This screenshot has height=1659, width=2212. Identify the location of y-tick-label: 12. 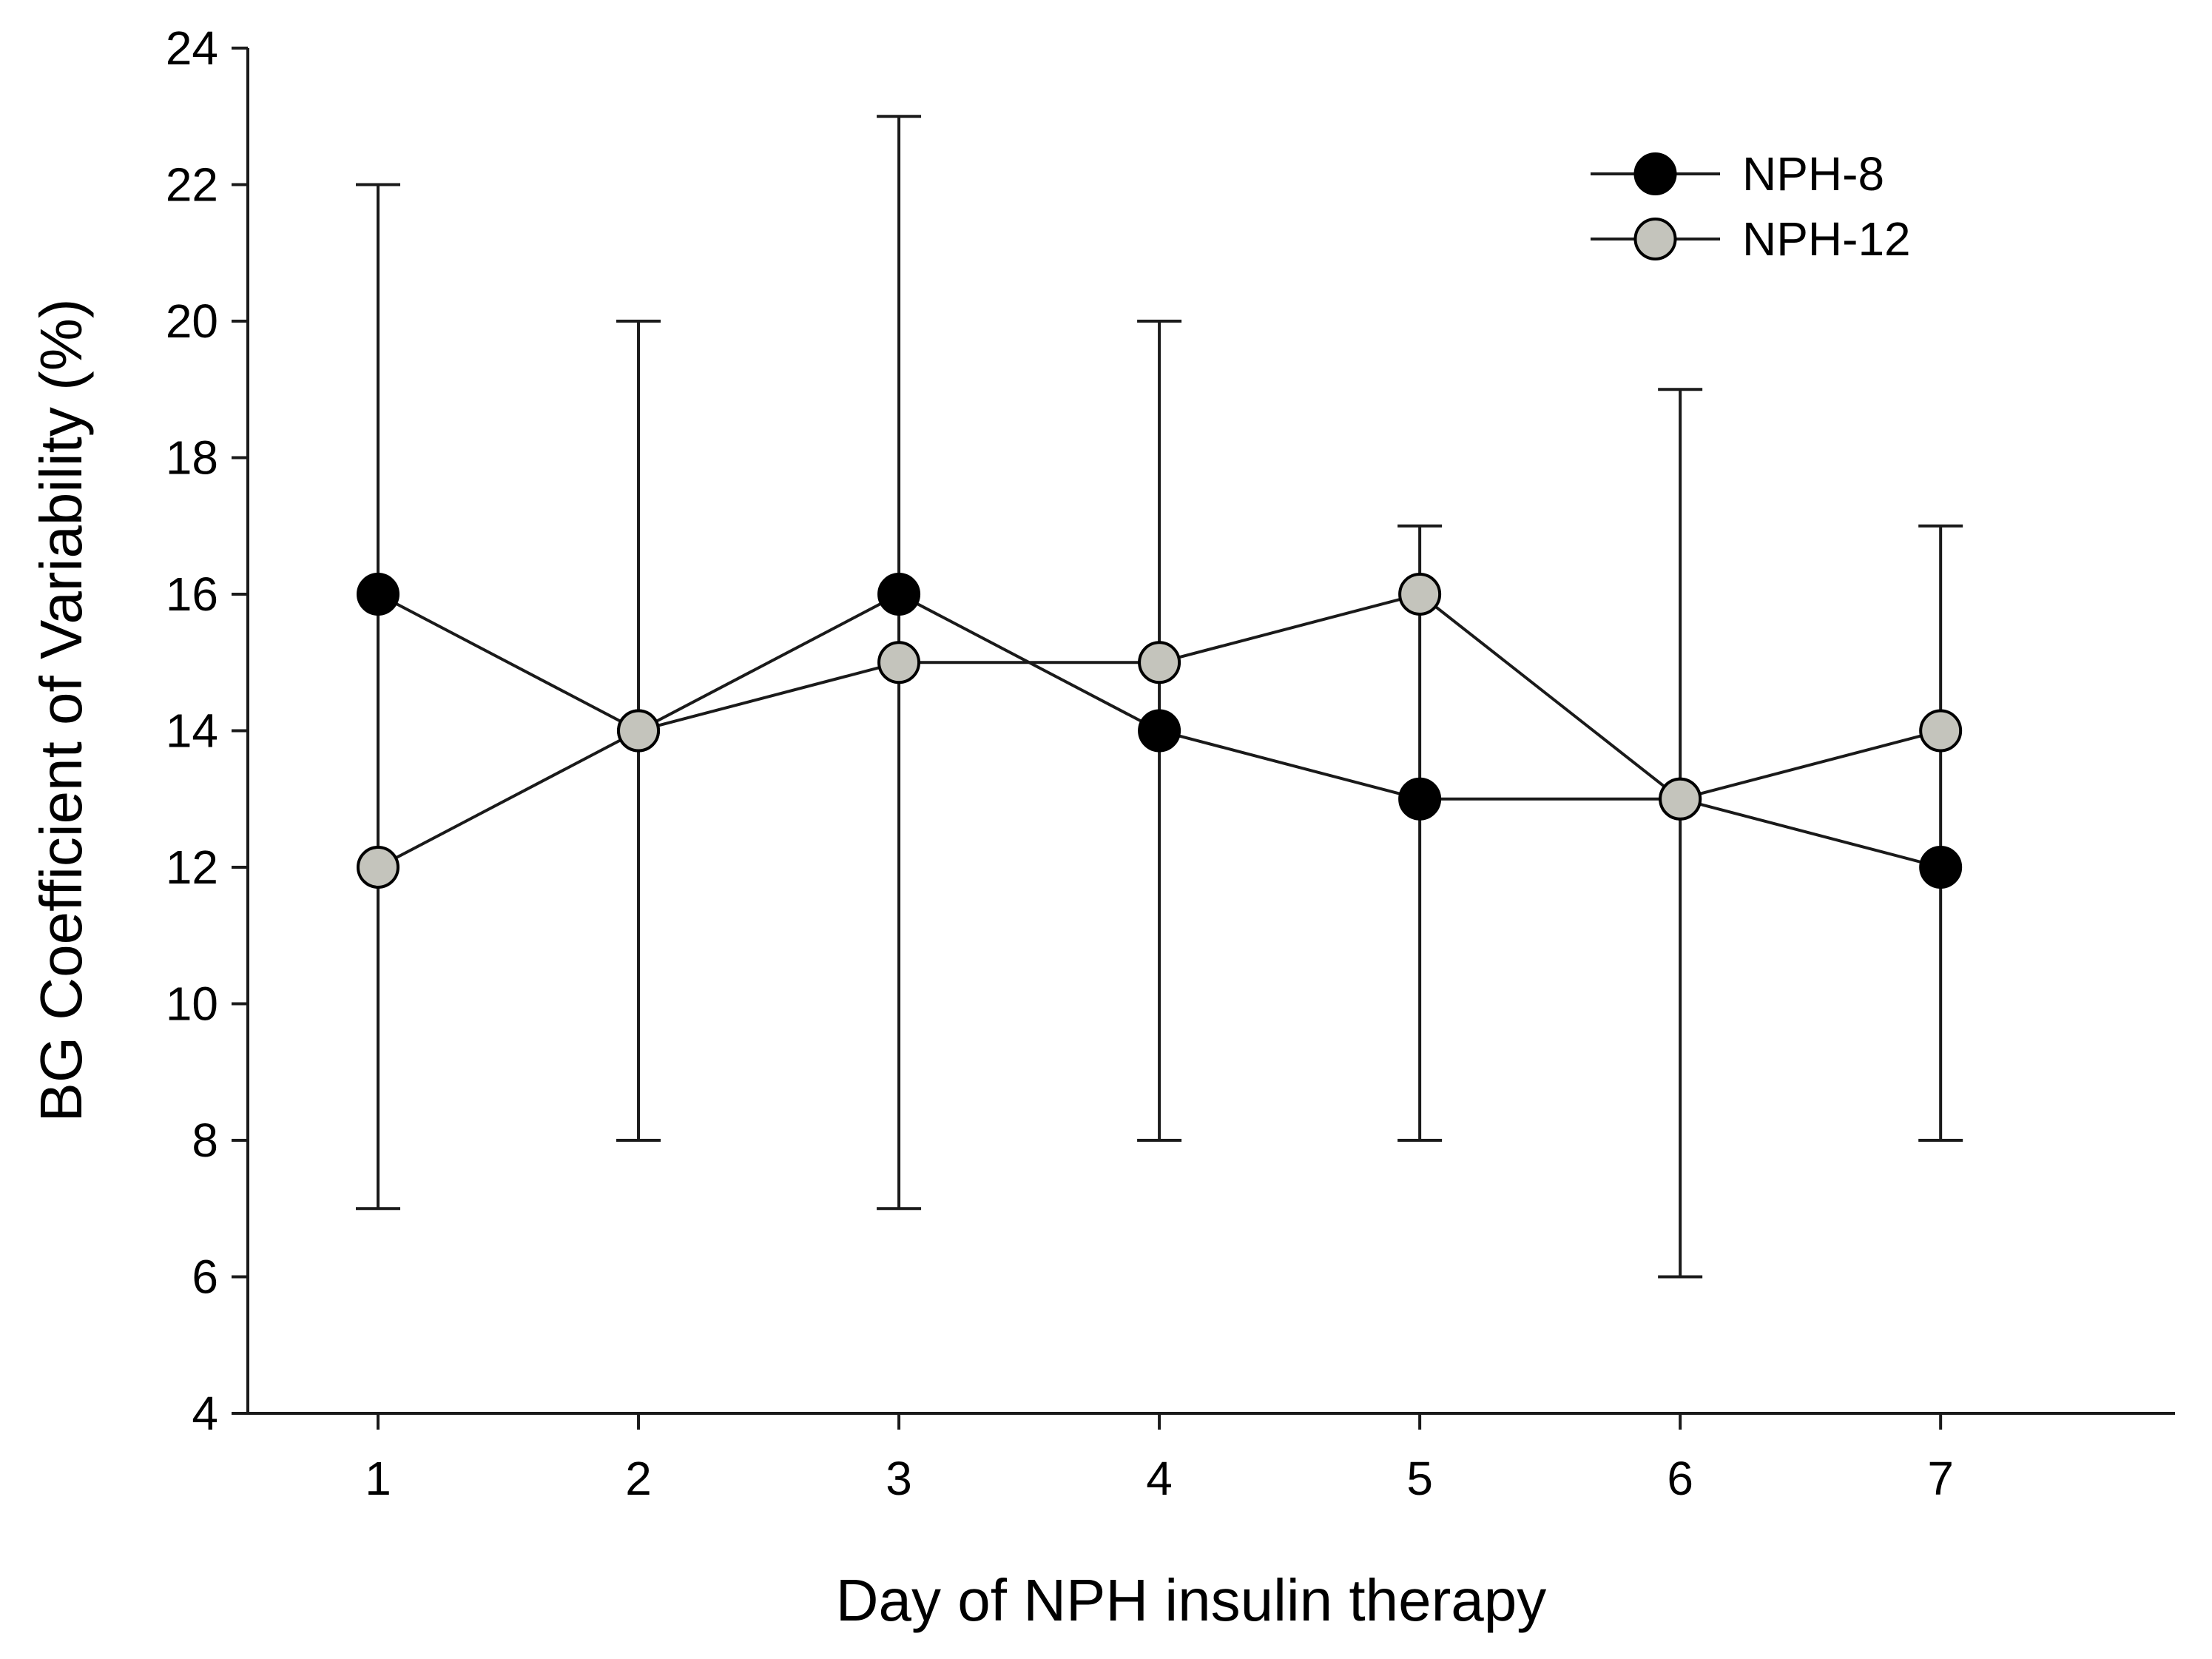
(192, 867).